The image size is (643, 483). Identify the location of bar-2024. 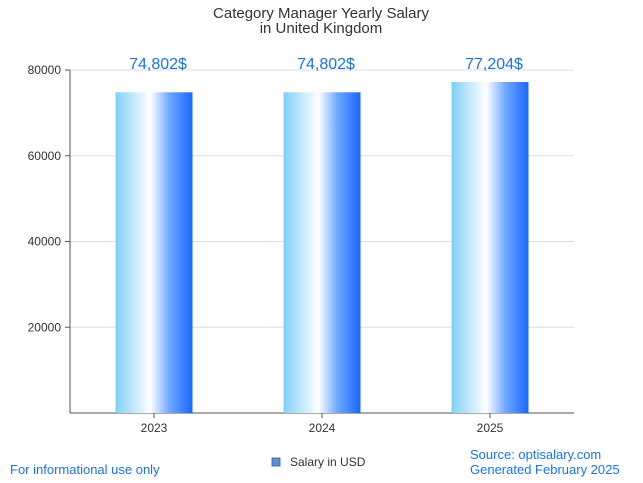
(322, 252).